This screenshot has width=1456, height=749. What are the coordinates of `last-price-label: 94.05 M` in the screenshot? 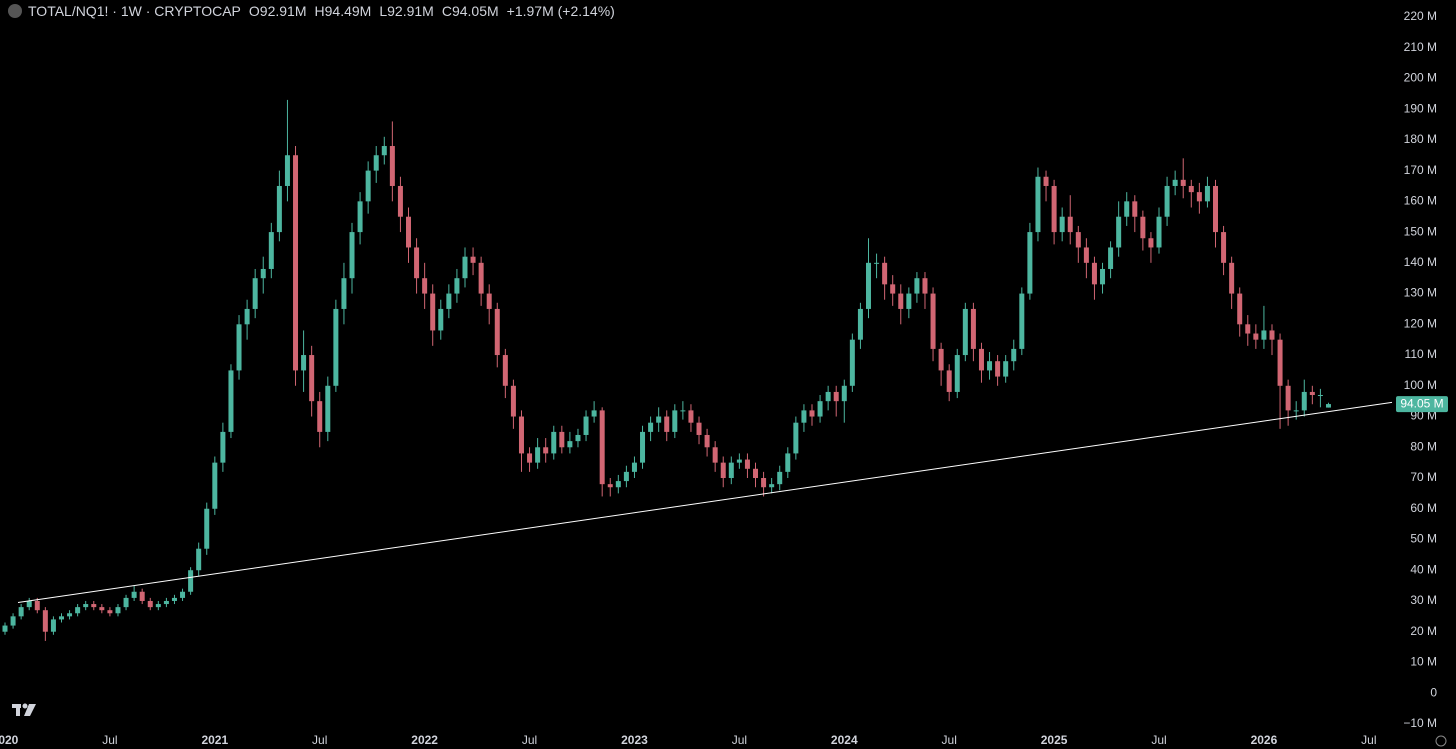 It's located at (1421, 403).